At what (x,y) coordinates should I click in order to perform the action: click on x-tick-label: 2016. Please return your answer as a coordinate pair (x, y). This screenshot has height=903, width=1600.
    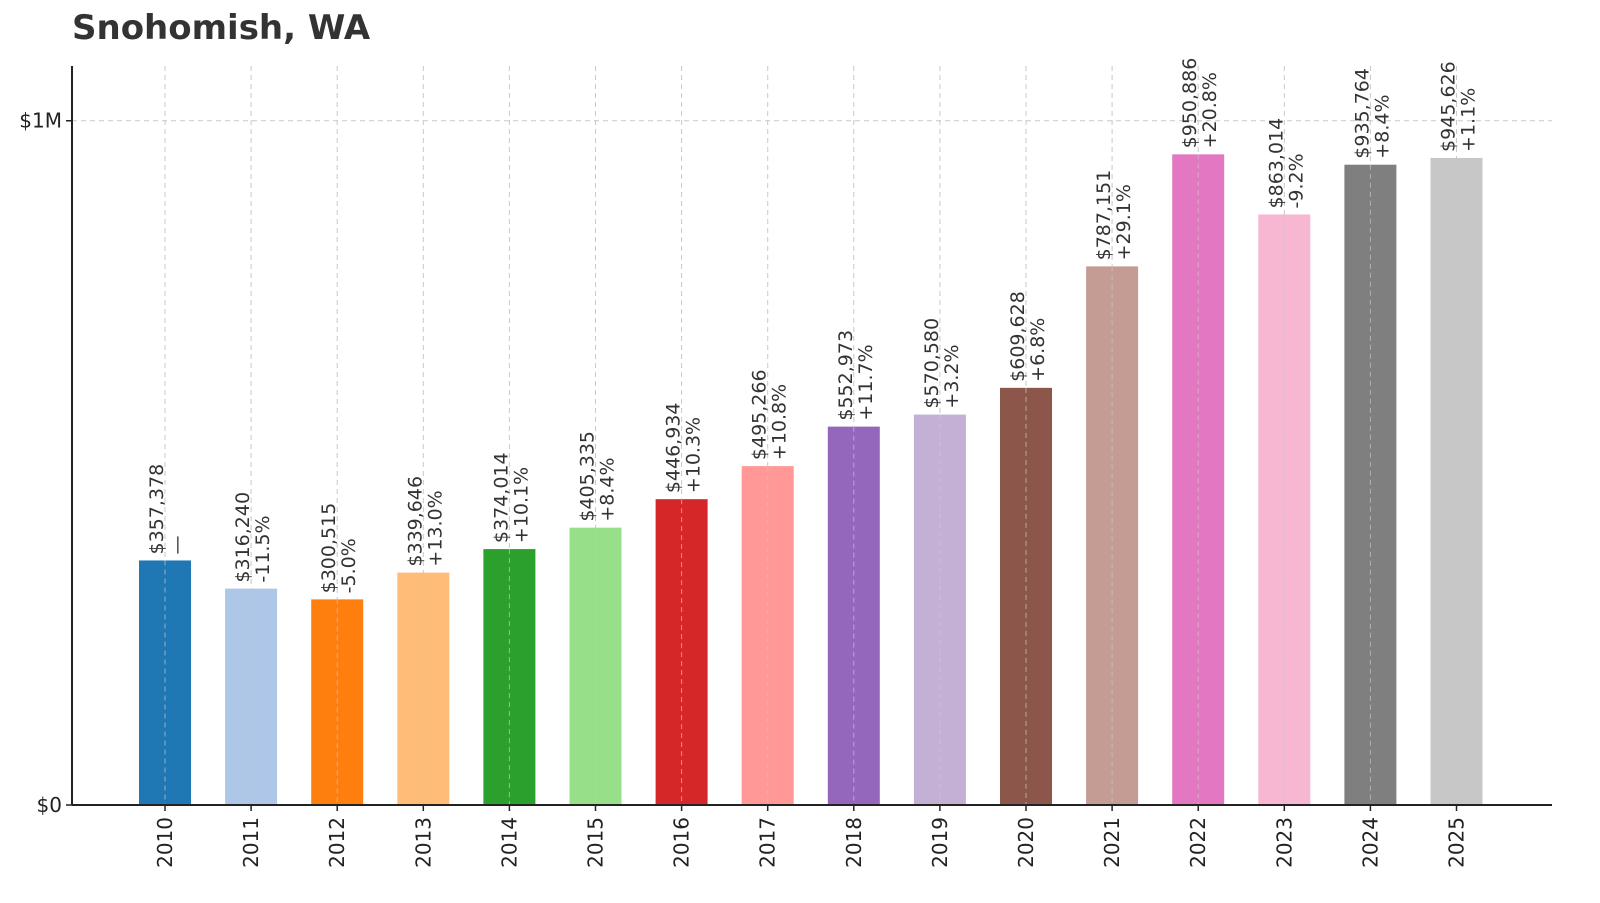
    Looking at the image, I should click on (682, 842).